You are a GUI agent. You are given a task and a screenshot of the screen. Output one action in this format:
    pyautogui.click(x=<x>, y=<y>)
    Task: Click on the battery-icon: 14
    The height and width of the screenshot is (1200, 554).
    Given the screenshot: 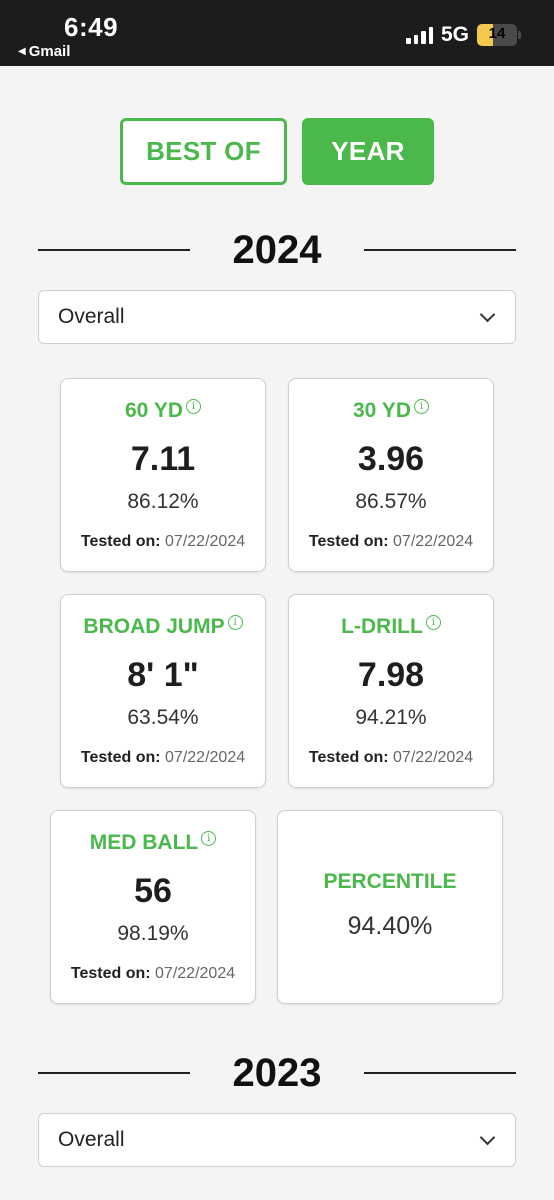 What is the action you would take?
    pyautogui.click(x=497, y=35)
    